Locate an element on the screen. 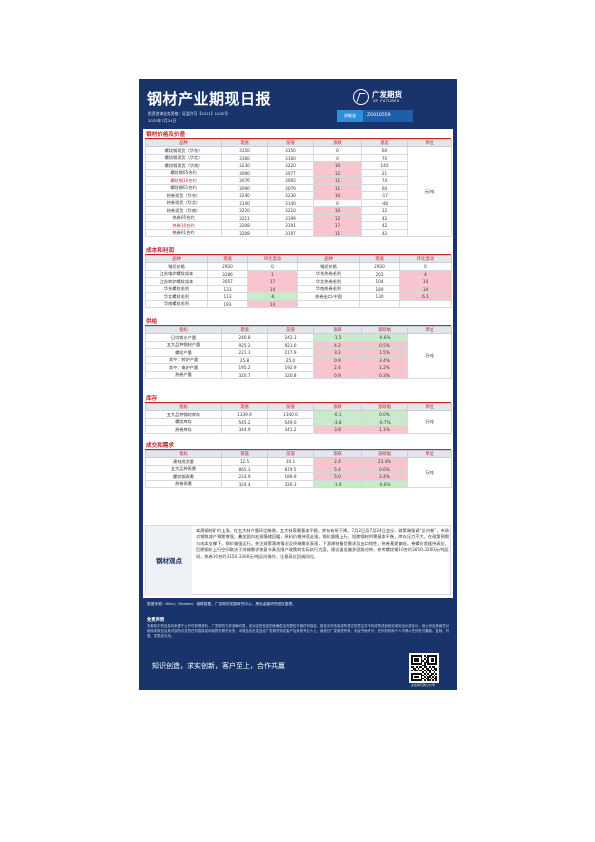  column-header: 品种 is located at coordinates (183, 143).